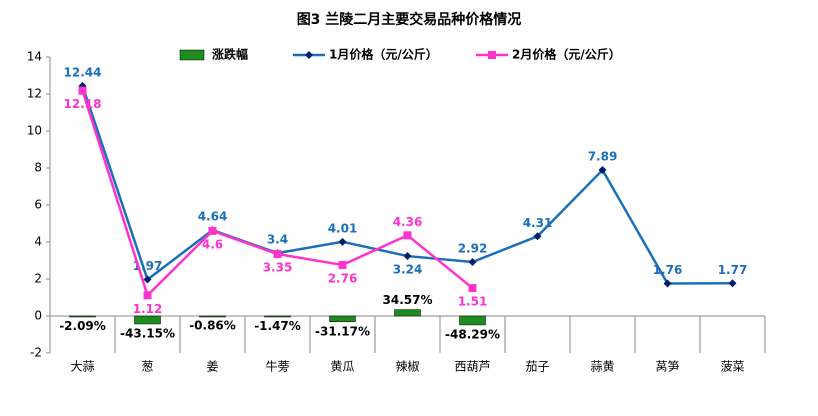 This screenshot has width=818, height=416. Describe the element at coordinates (212, 367) in the screenshot. I see `x-tick-label: 姜` at that location.